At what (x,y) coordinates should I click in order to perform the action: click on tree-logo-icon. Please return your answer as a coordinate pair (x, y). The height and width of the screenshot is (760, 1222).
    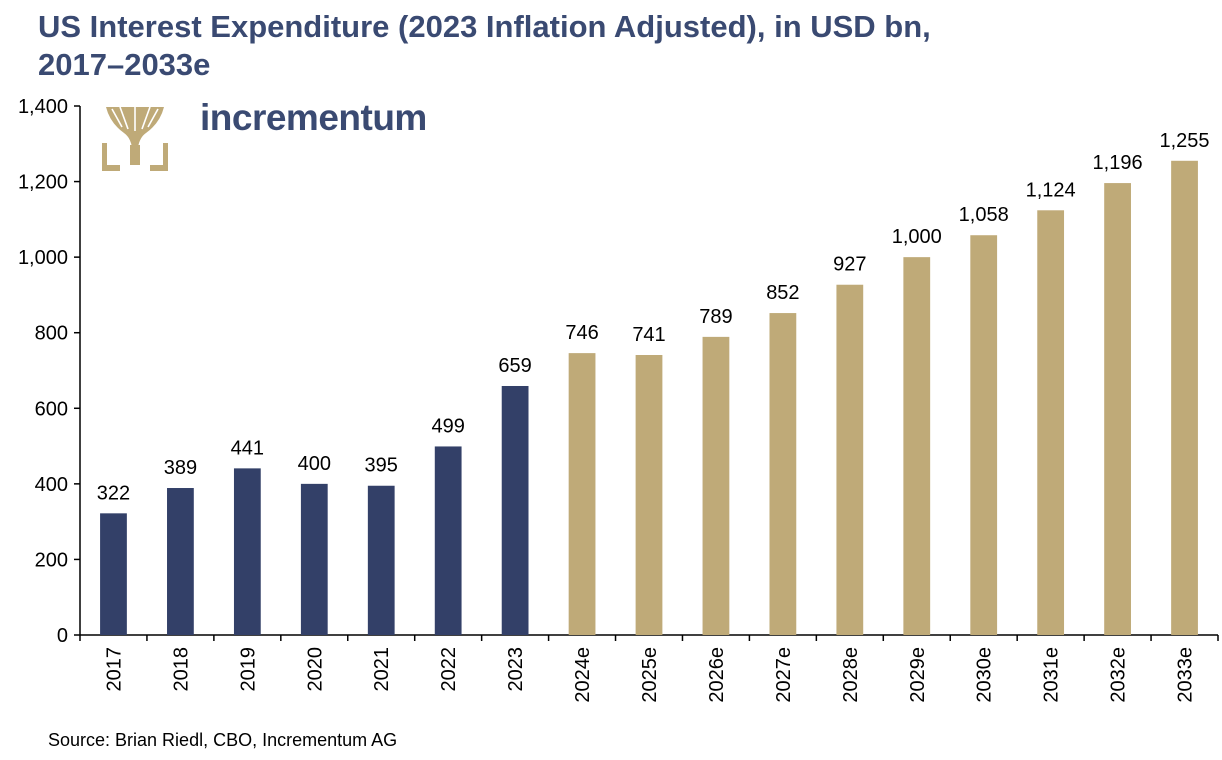
    Looking at the image, I should click on (135, 139).